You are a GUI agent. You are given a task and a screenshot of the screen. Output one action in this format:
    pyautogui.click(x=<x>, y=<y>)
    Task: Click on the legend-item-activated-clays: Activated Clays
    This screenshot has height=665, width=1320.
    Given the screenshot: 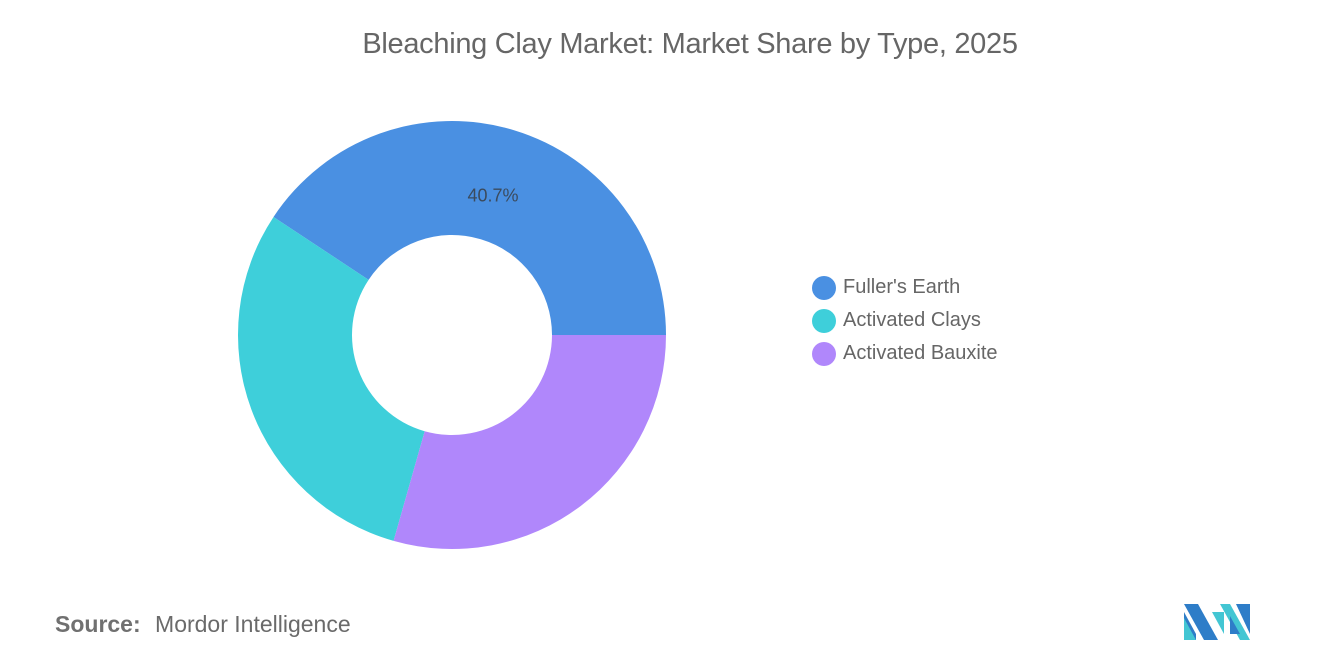 What is the action you would take?
    pyautogui.click(x=905, y=320)
    